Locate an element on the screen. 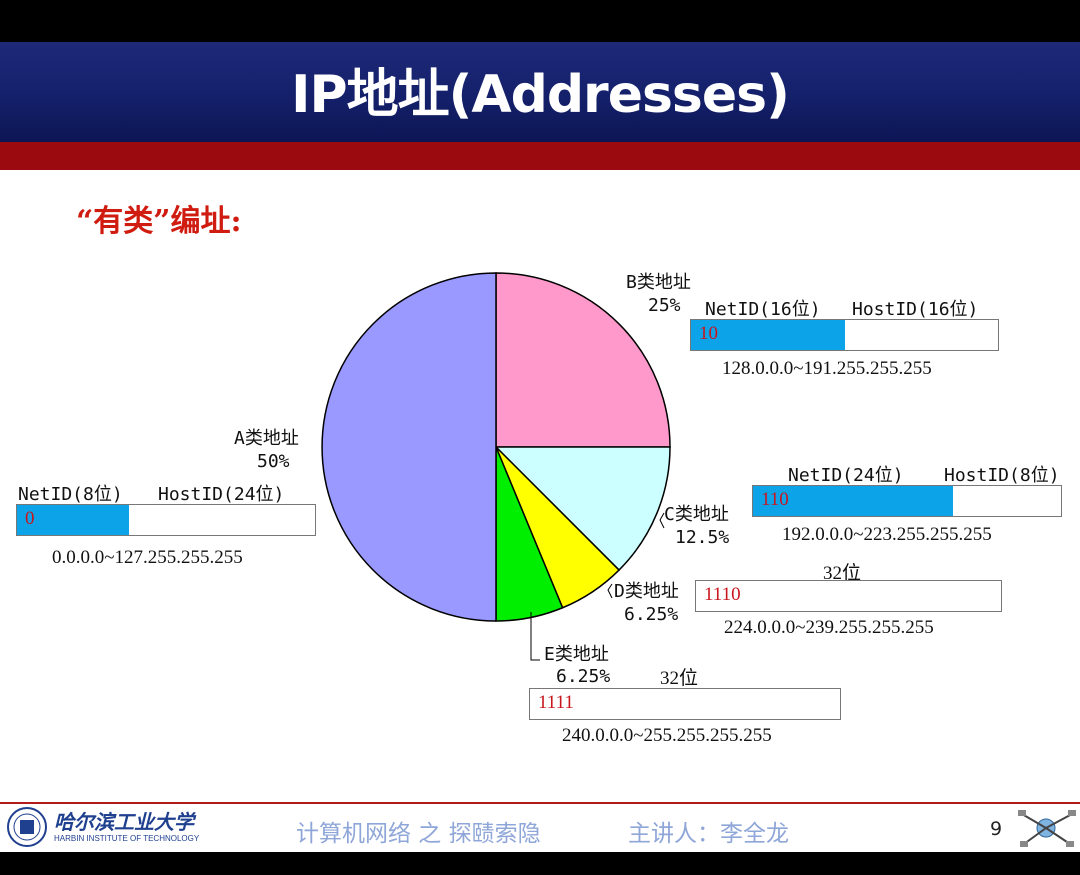 This screenshot has height=875, width=1080. university-name-cn: 哈尔滨工业大学 is located at coordinates (124, 822).